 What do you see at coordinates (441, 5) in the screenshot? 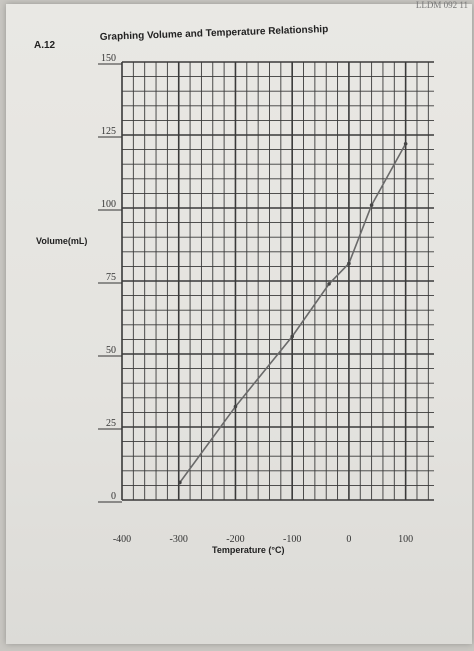
I see `corner-text: LLDM 092 11` at bounding box center [441, 5].